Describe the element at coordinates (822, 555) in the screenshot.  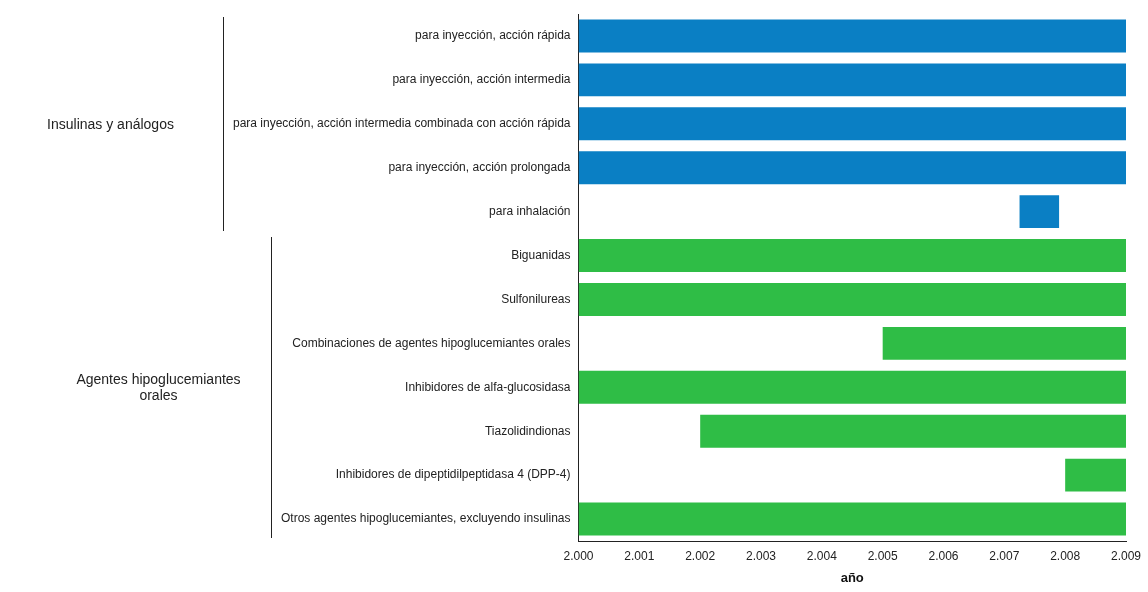
I see `x-tick-label: 2.004` at that location.